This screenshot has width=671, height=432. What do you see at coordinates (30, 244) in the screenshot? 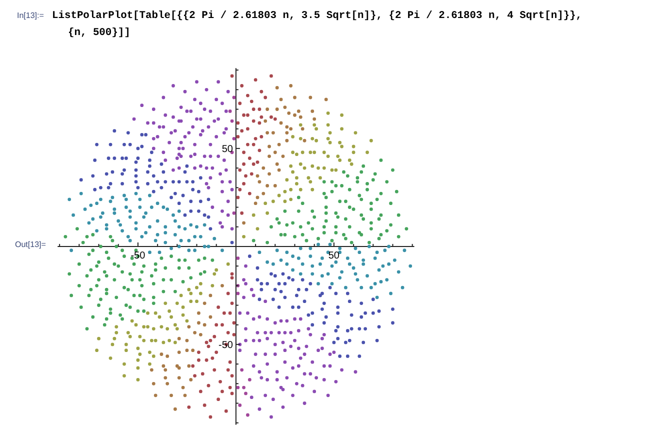
I see `text: Out[13]=` at bounding box center [30, 244].